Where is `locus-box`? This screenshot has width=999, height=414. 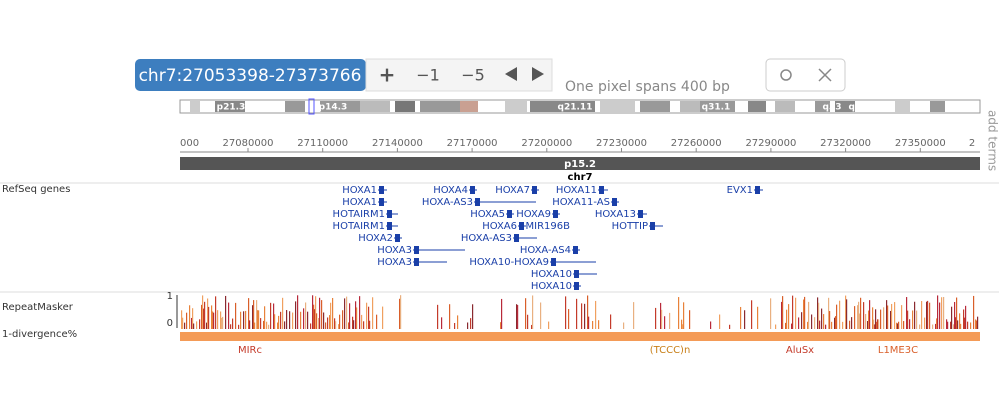 locus-box is located at coordinates (250, 75).